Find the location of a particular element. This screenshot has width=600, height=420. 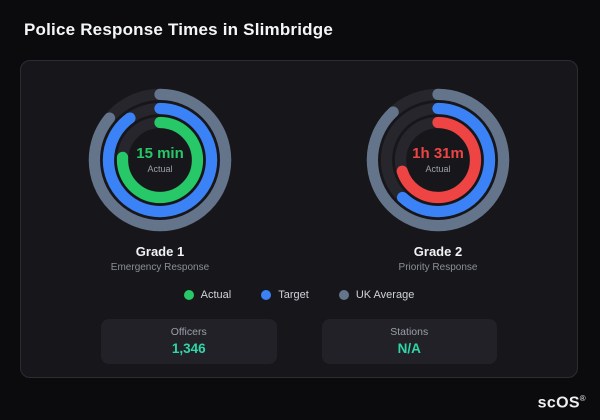

gauge-grade-2-chart: 1h 31m Actual is located at coordinates (438, 160).